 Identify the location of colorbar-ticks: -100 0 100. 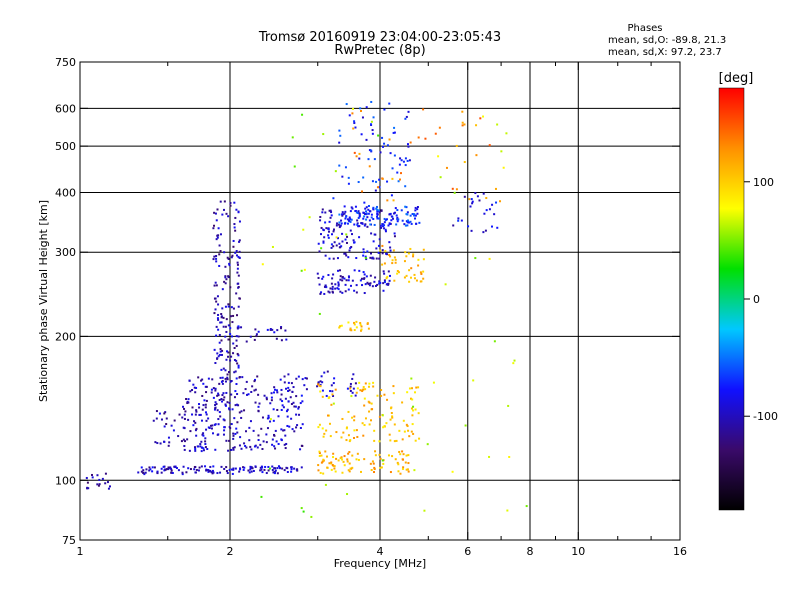
(761, 299).